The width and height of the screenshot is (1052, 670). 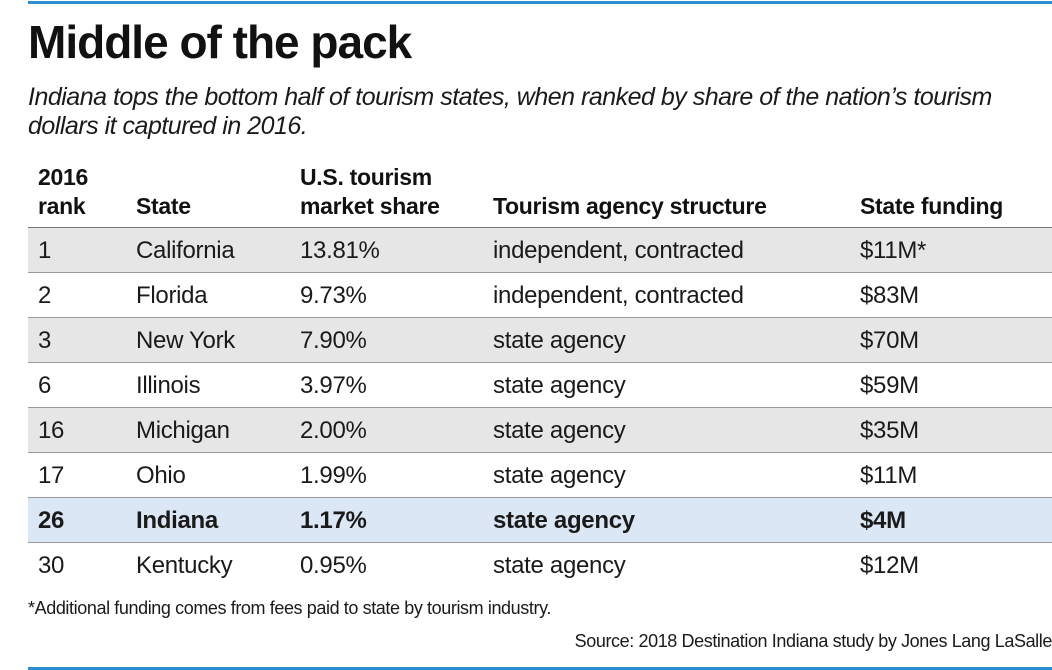 I want to click on cell-state-funding: $83M, so click(x=889, y=295).